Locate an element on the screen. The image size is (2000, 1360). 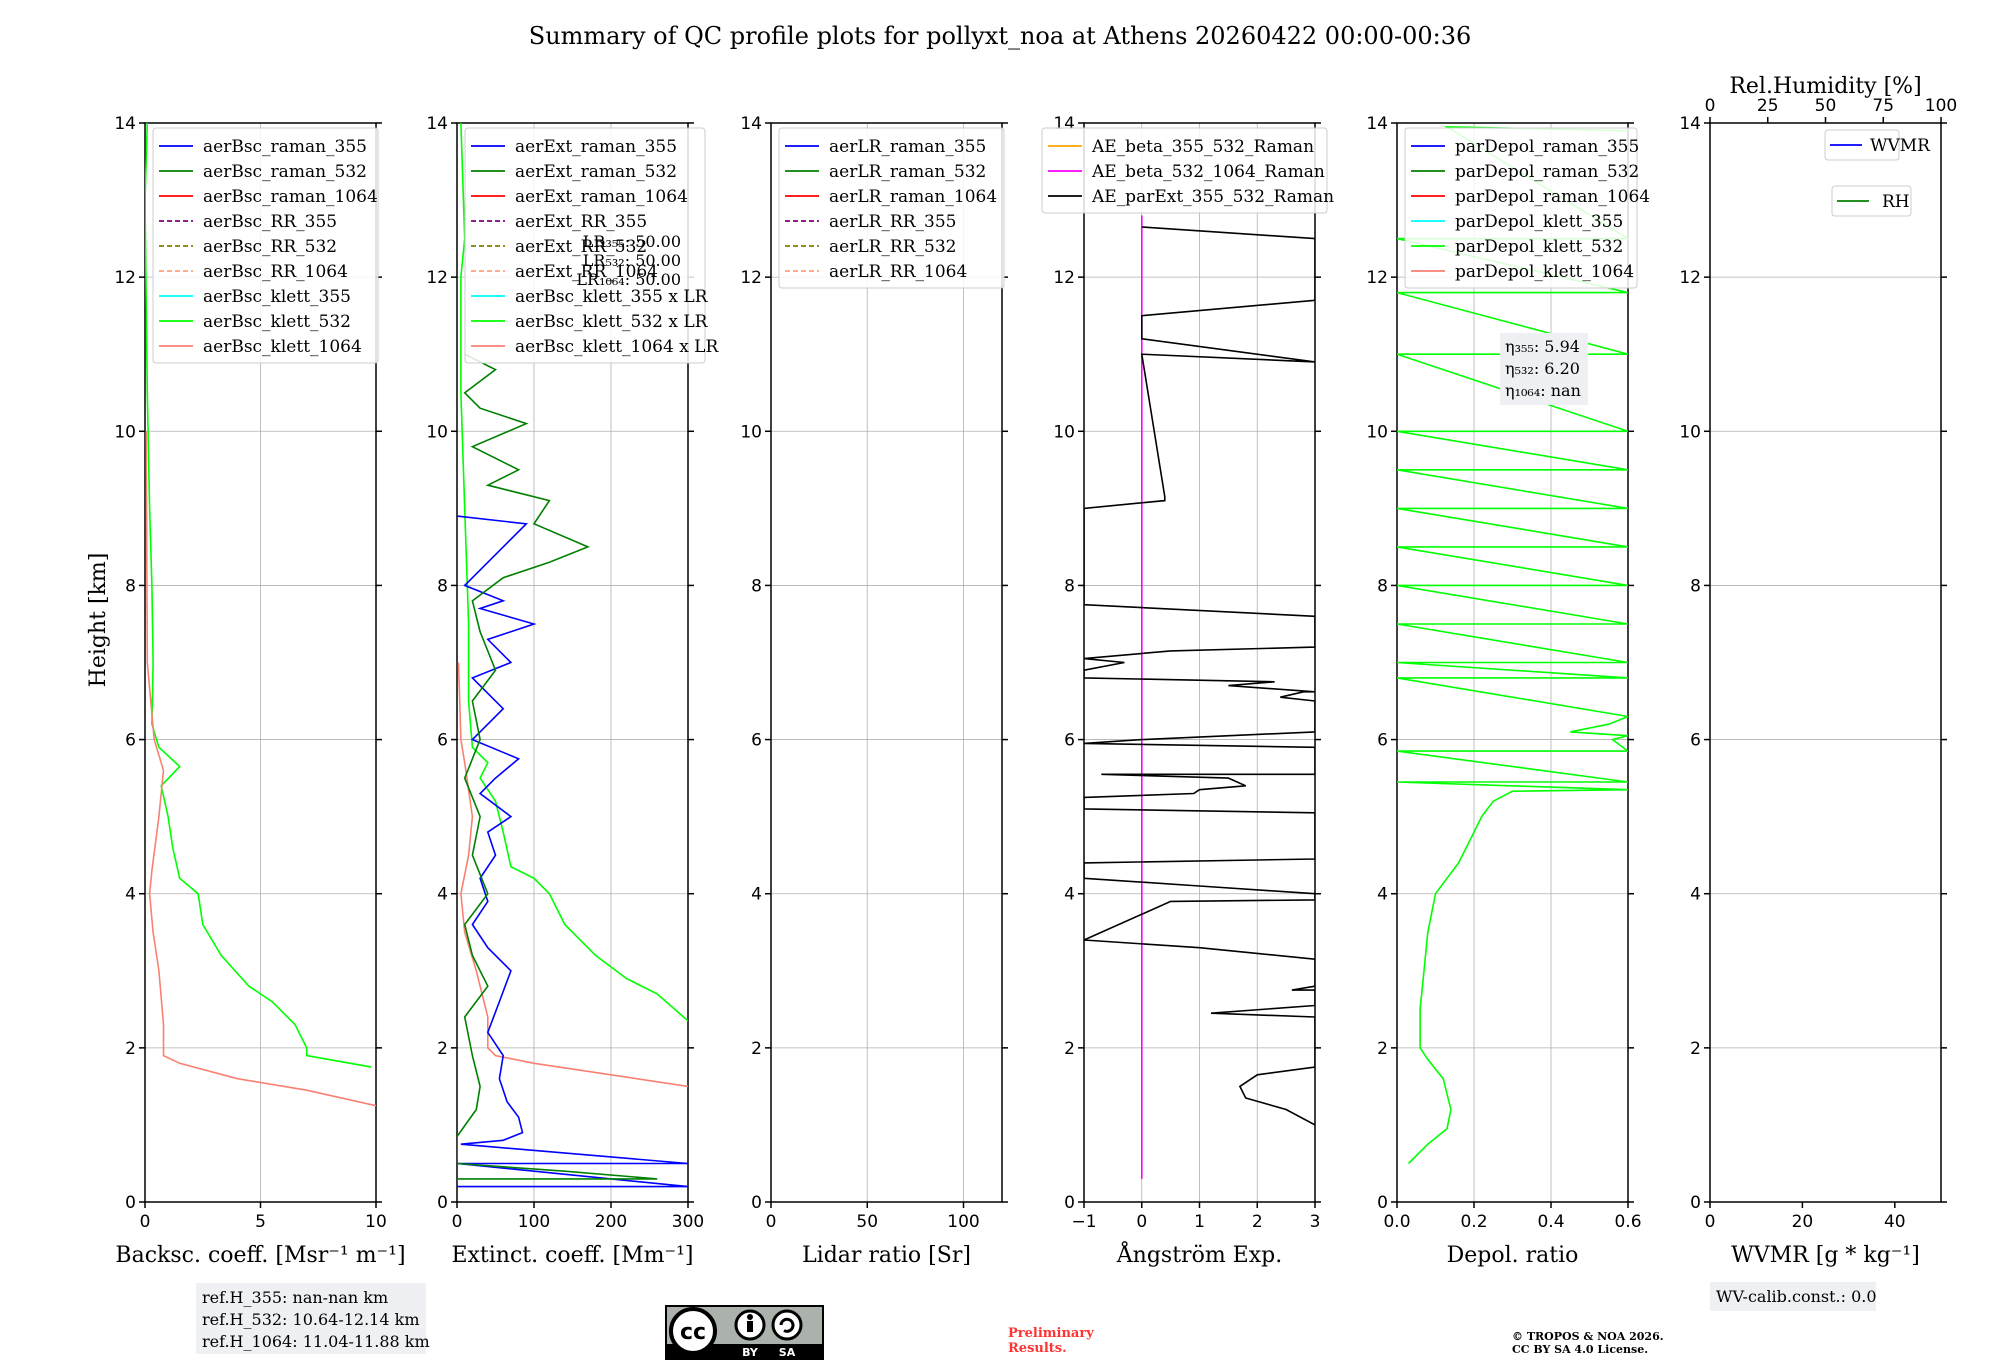
preliminary-line-1: Preliminary is located at coordinates (1051, 1333).